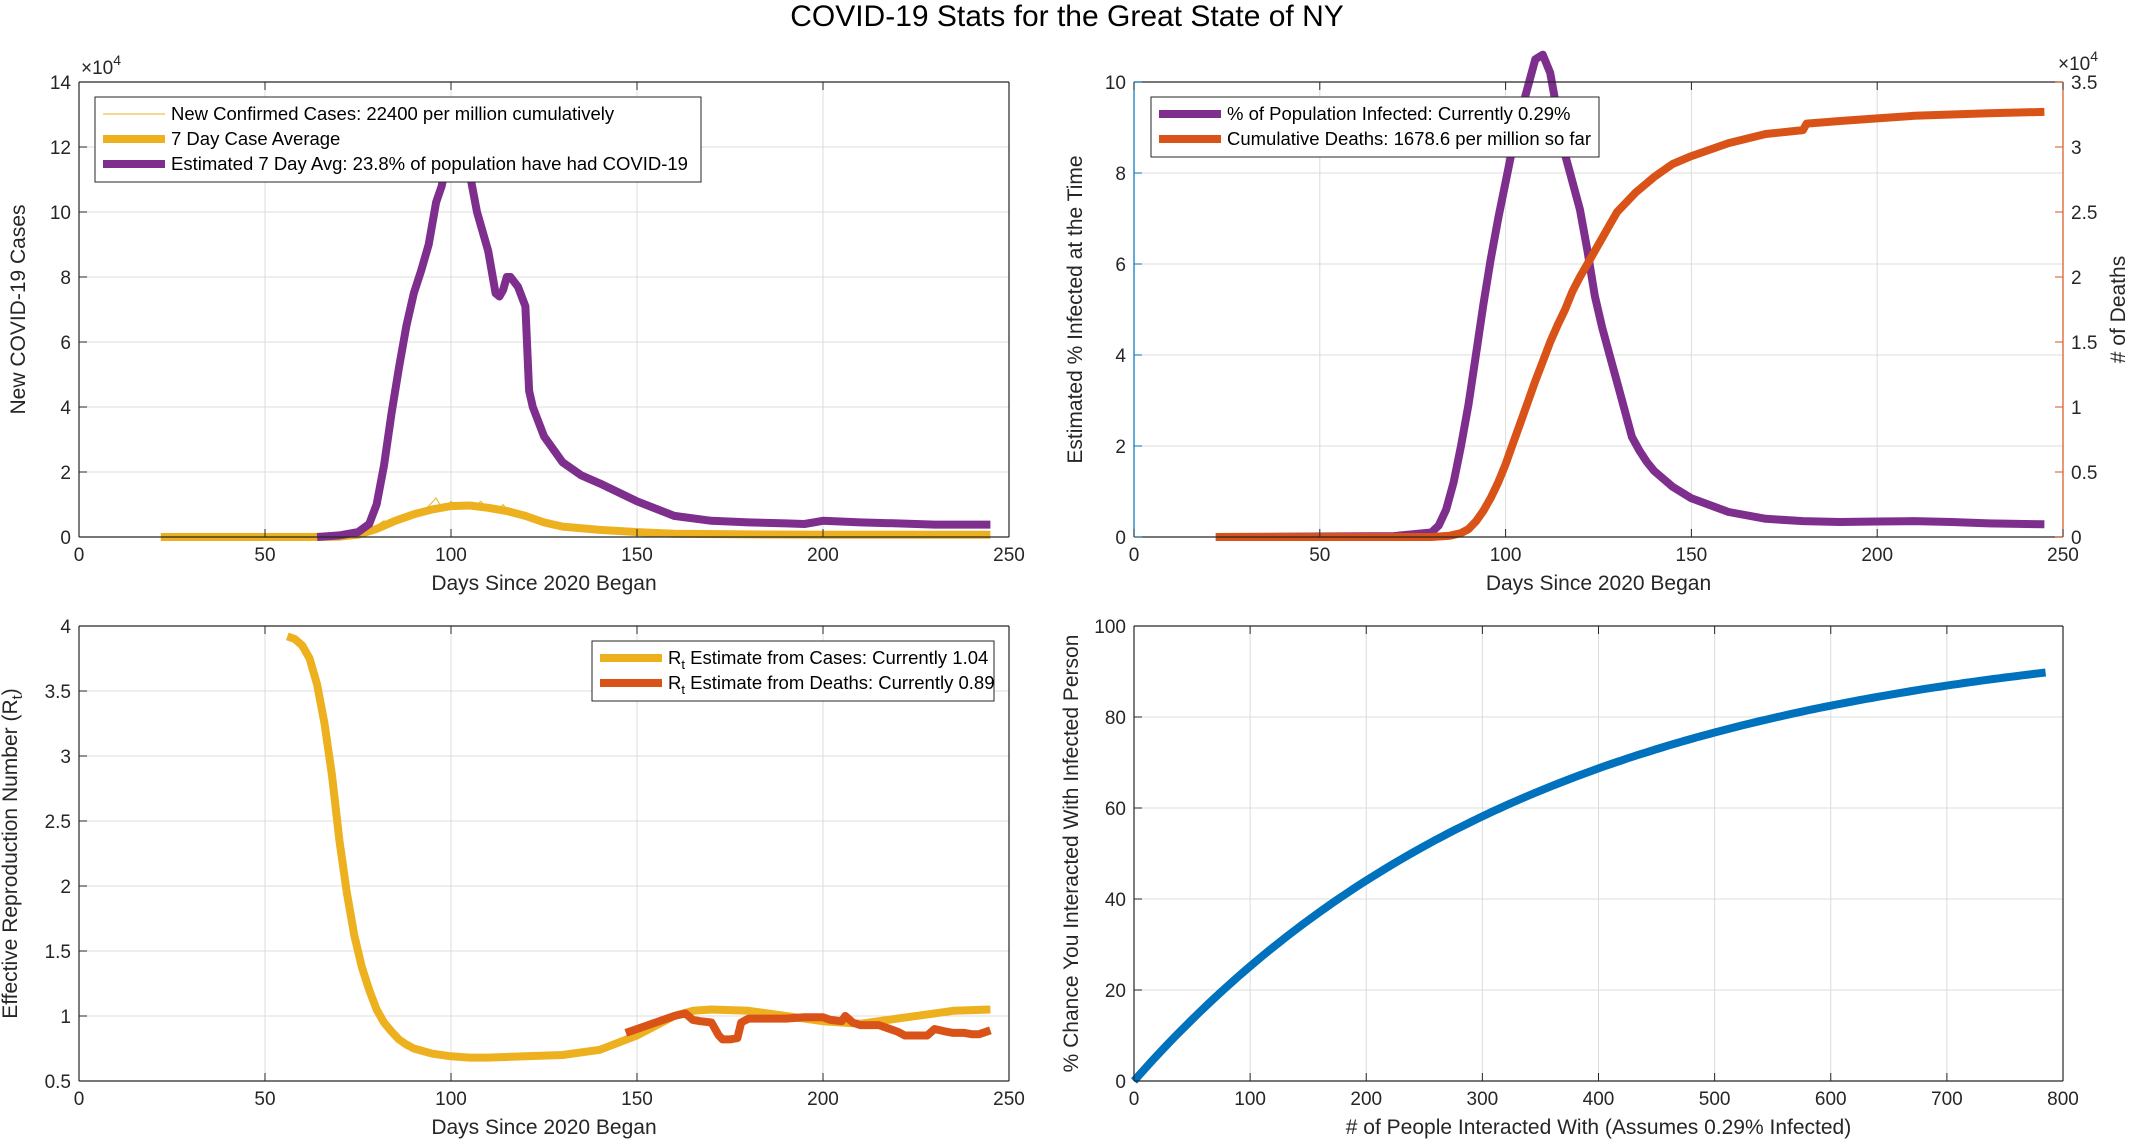  Describe the element at coordinates (60, 148) in the screenshot. I see `y-tick-label: 12` at that location.